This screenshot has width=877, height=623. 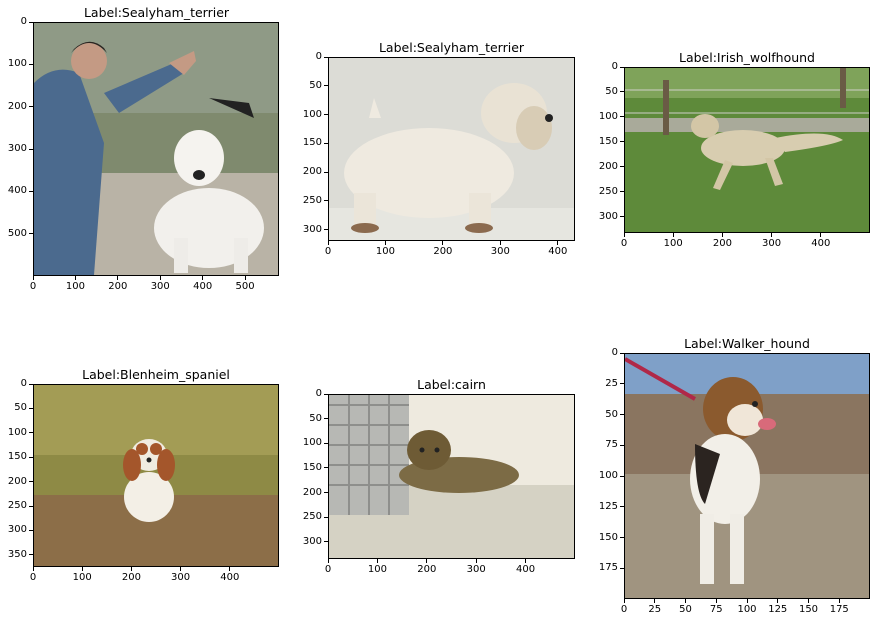 What do you see at coordinates (17, 554) in the screenshot?
I see `y-tick-label: 350` at bounding box center [17, 554].